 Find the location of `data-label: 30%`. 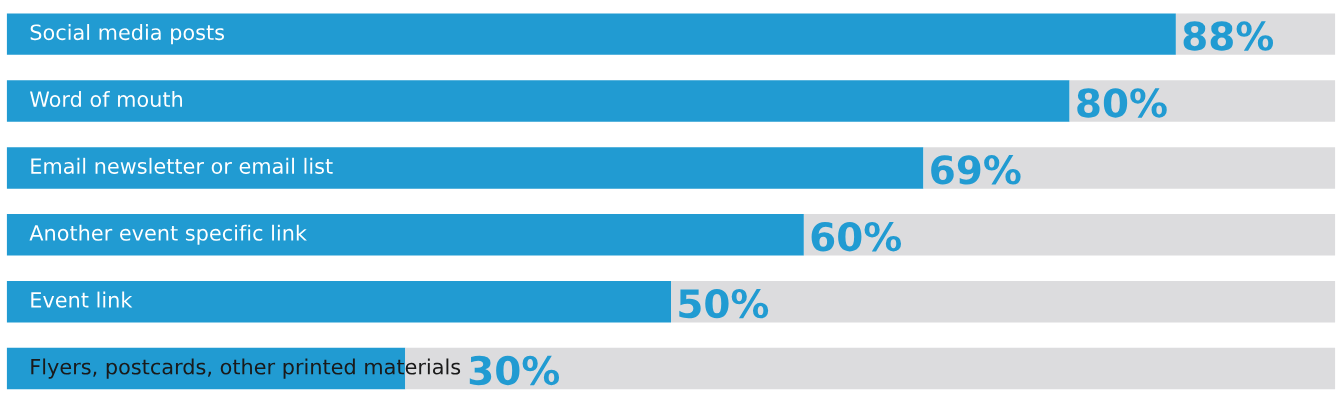

data-label: 30% is located at coordinates (514, 370).